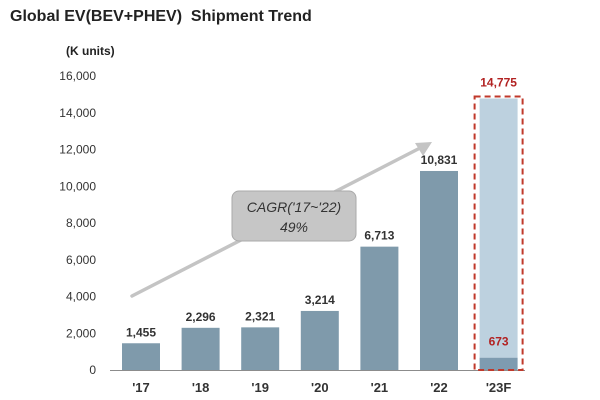 The image size is (600, 400). I want to click on cagr-label: CAGR('17~'22), so click(294, 207).